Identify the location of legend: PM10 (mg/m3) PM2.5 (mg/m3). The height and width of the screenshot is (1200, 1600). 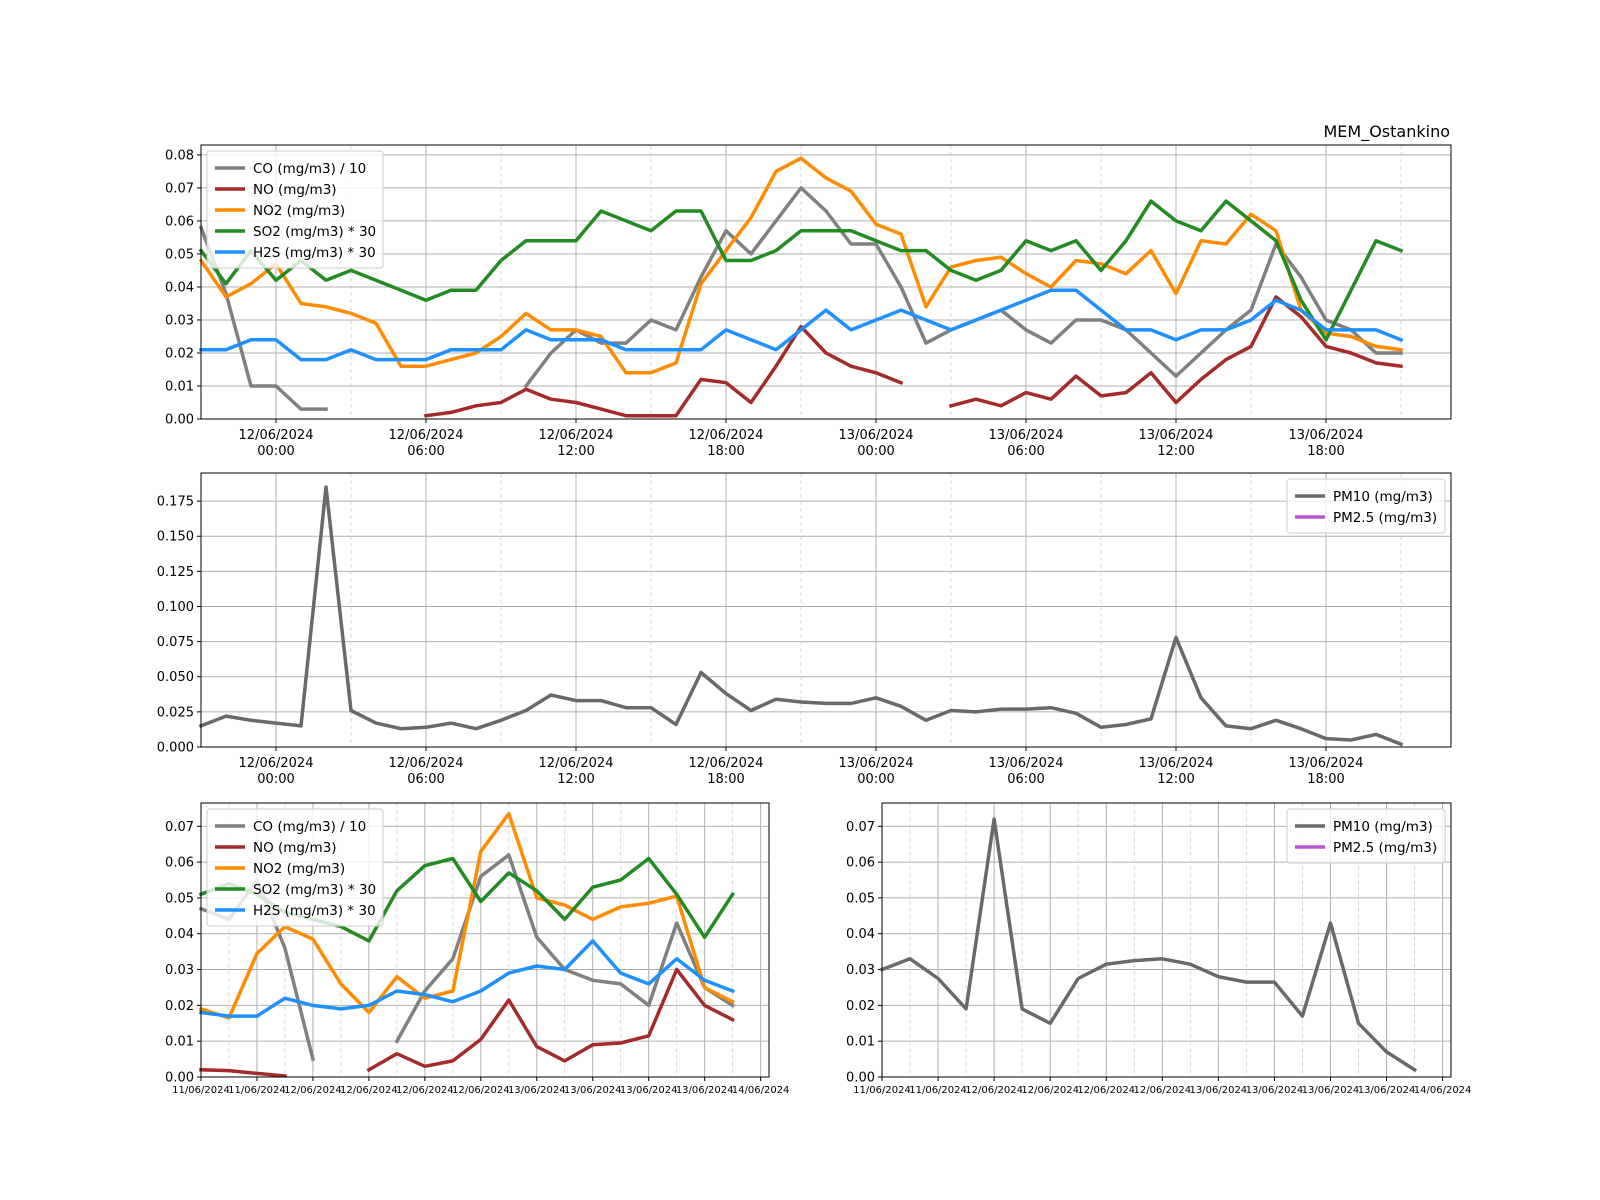
(1366, 506).